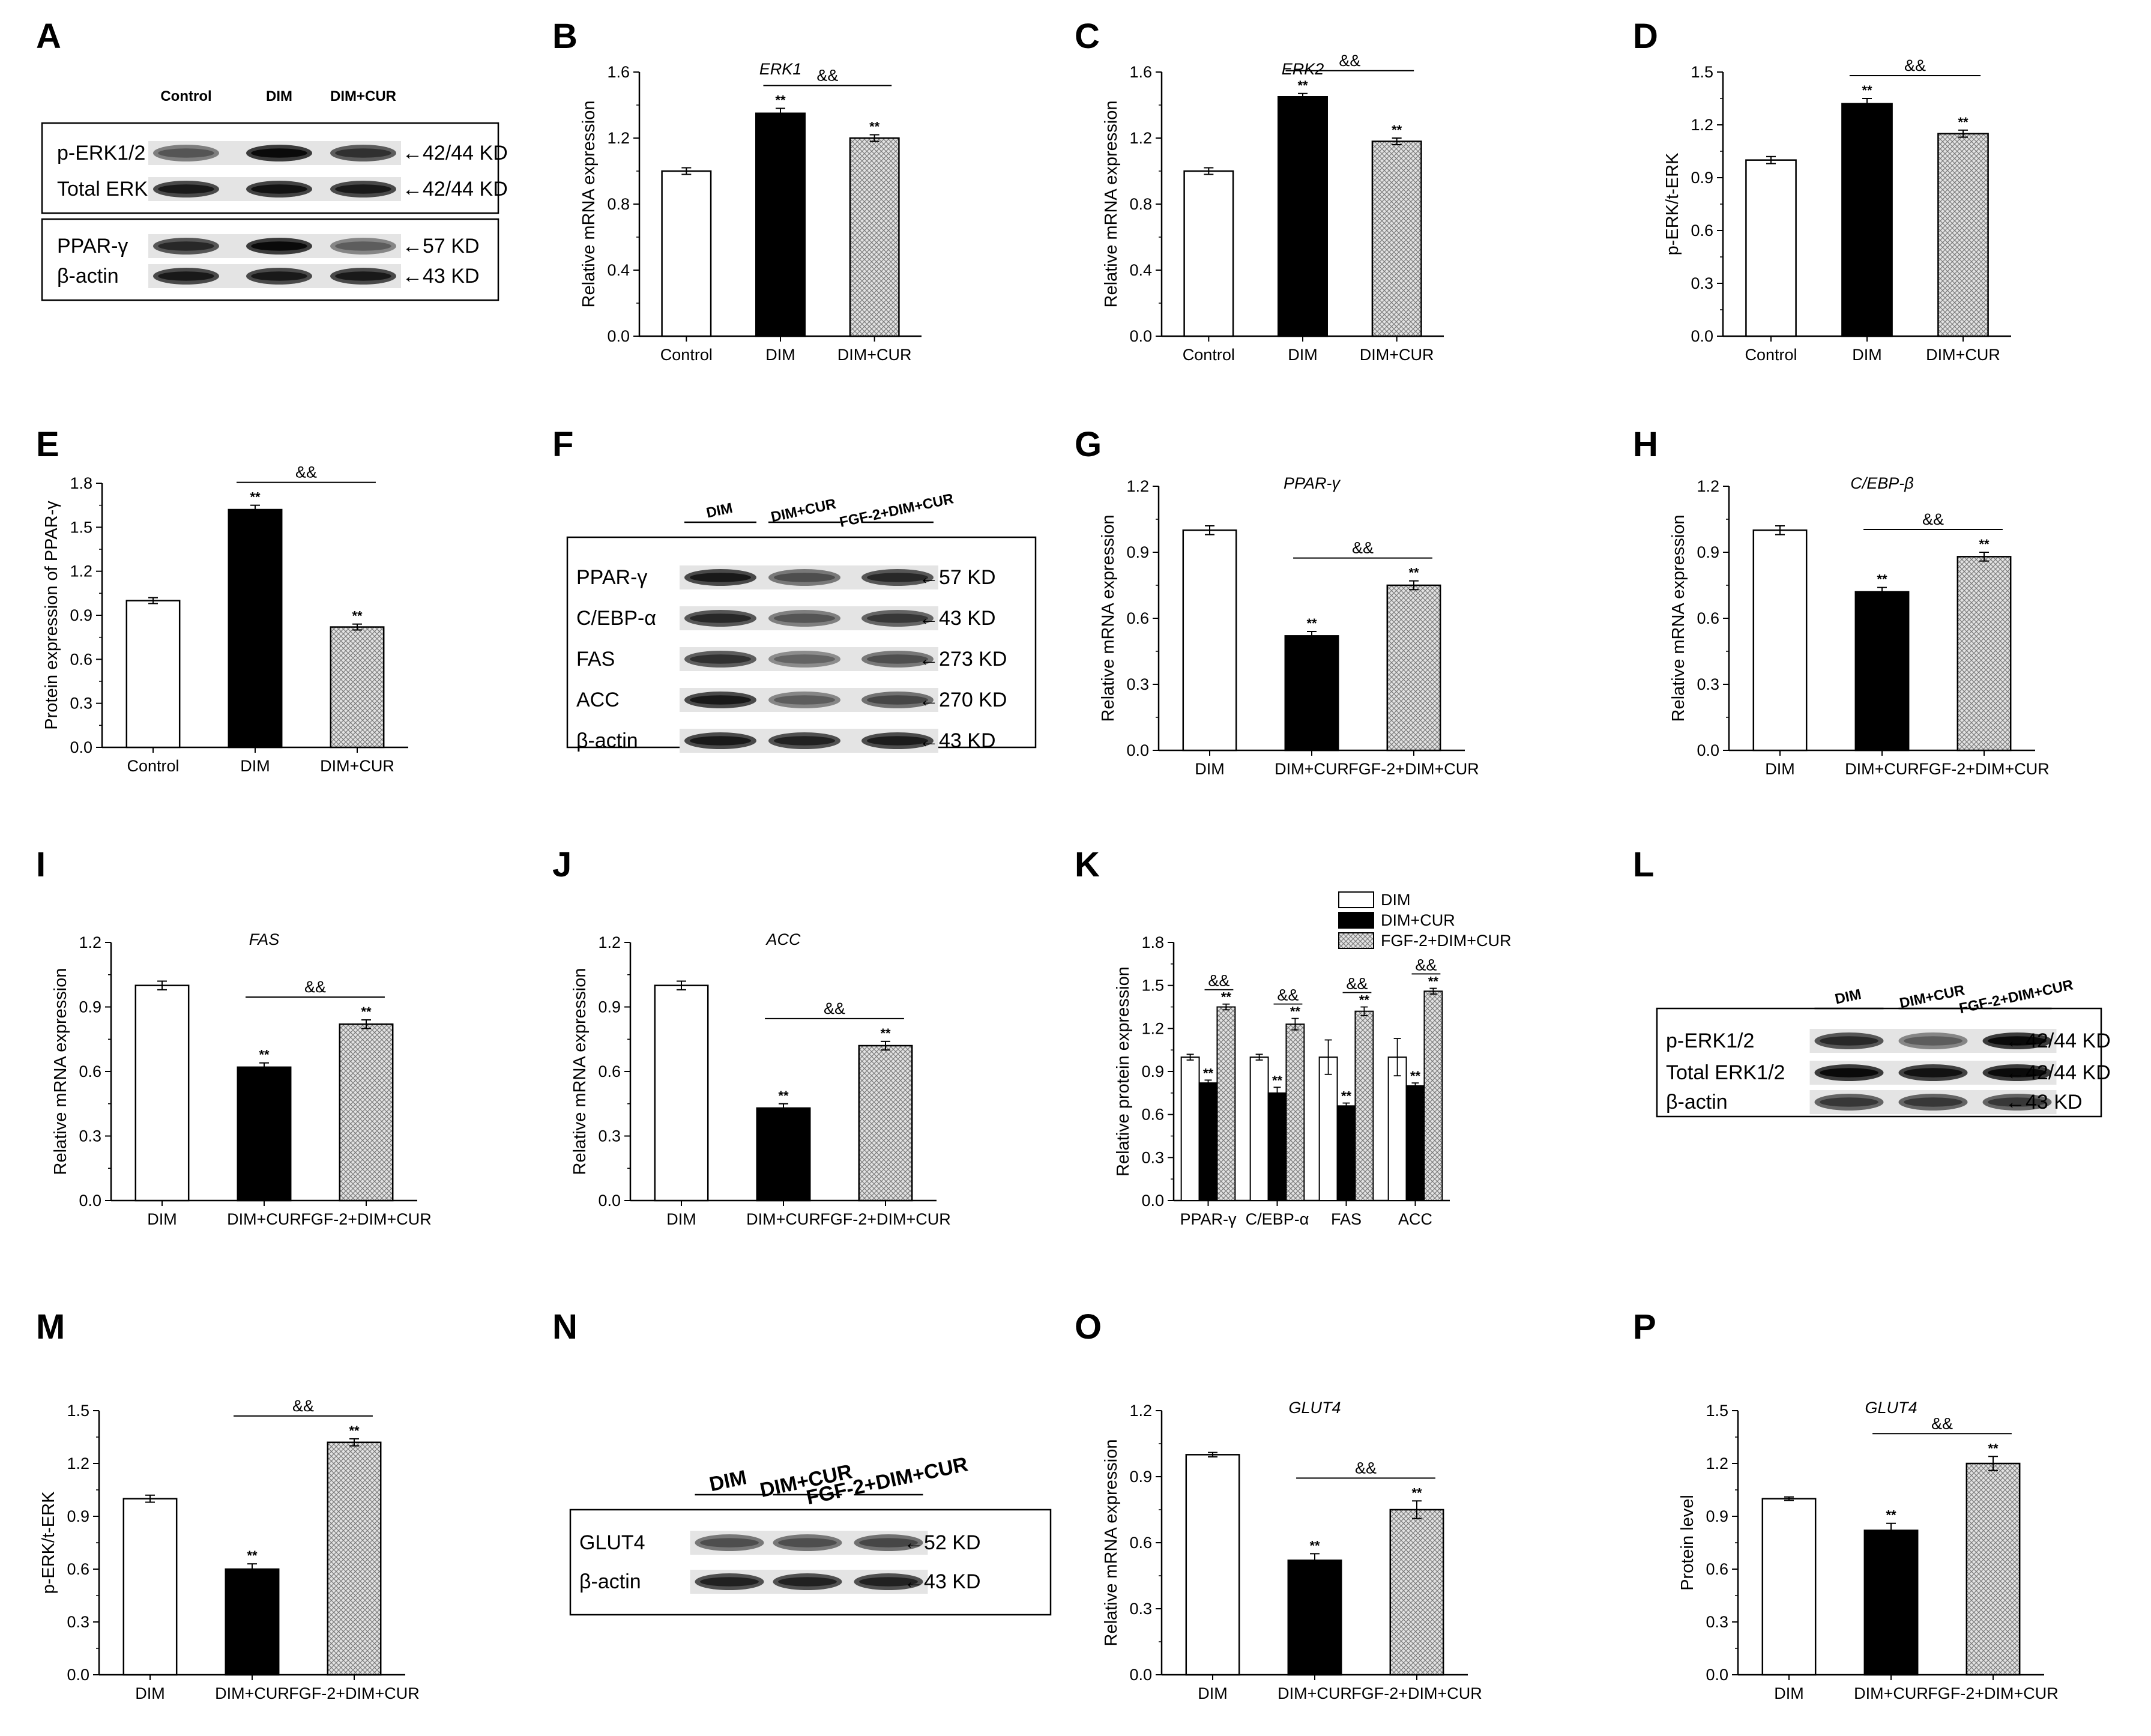 This screenshot has height=1736, width=2151. Describe the element at coordinates (1645, 444) in the screenshot. I see `panel-label: H` at that location.